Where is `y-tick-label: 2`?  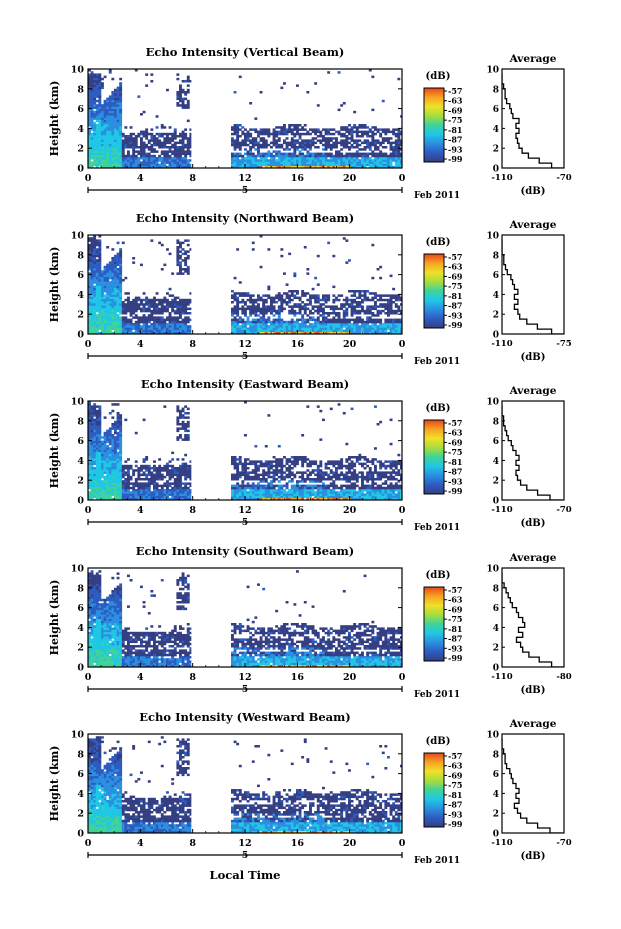
y-tick-label: 2 is located at coordinates (80, 315).